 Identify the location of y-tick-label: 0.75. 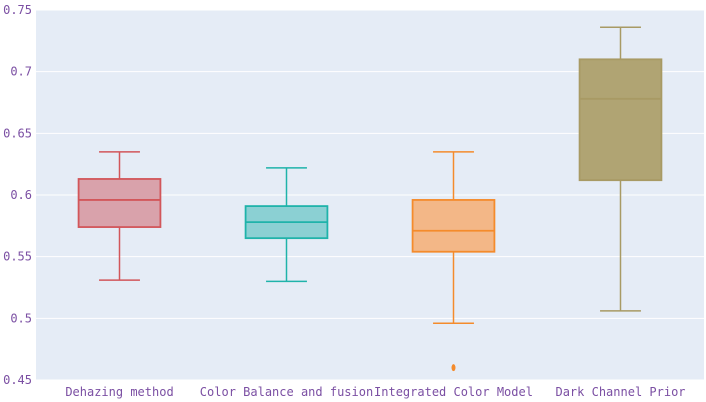
(17, 10).